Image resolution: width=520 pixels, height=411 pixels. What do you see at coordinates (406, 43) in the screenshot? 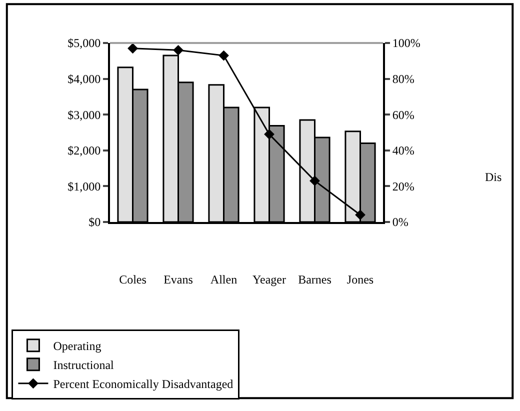
I see `y2-tick-label: 100%` at bounding box center [406, 43].